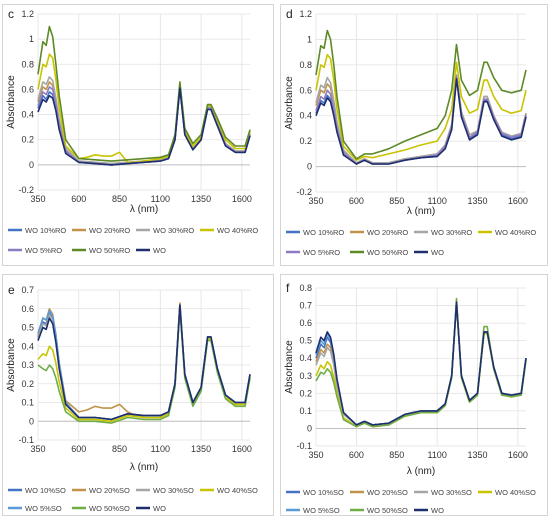  What do you see at coordinates (305, 323) in the screenshot?
I see `chart-f-ytick-label: 0.6` at bounding box center [305, 323].